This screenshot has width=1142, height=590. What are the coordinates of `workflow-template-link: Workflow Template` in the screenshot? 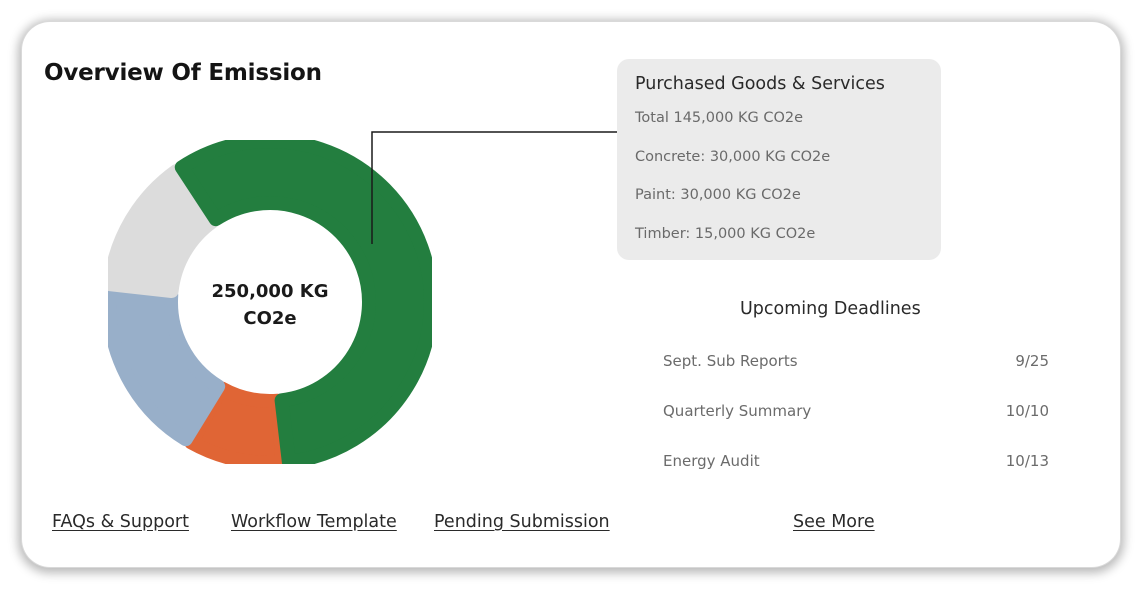 It's located at (314, 522).